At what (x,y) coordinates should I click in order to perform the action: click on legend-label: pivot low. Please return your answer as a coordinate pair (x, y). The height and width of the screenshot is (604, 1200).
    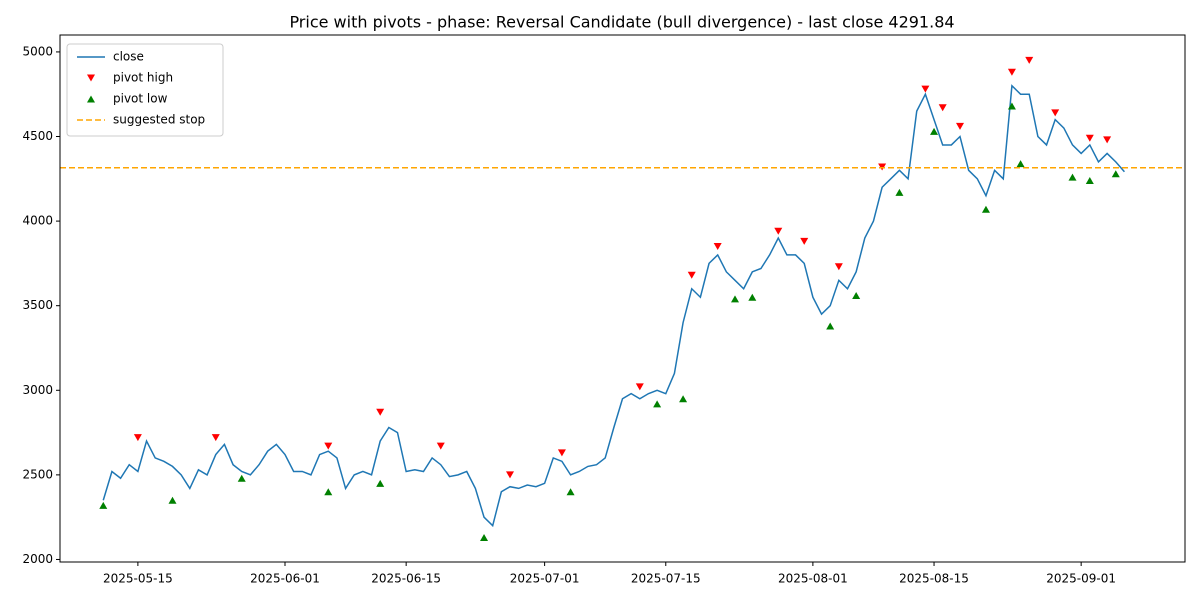
    Looking at the image, I should click on (140, 99).